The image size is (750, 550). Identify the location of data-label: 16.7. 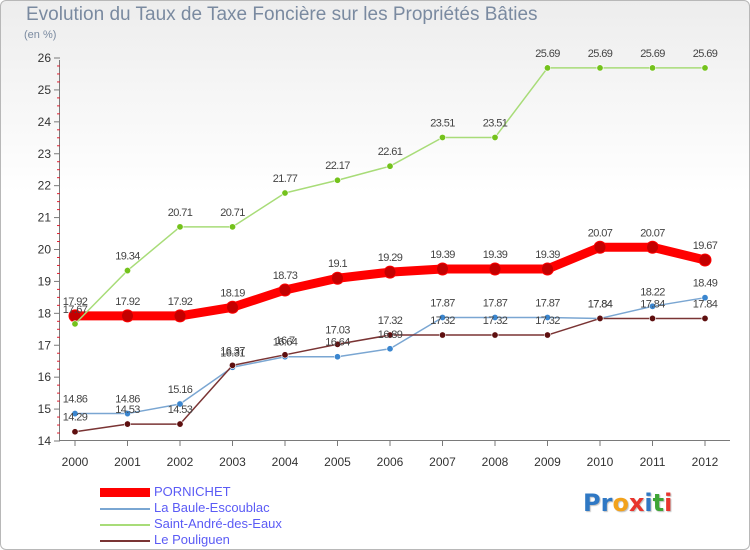
(284, 341).